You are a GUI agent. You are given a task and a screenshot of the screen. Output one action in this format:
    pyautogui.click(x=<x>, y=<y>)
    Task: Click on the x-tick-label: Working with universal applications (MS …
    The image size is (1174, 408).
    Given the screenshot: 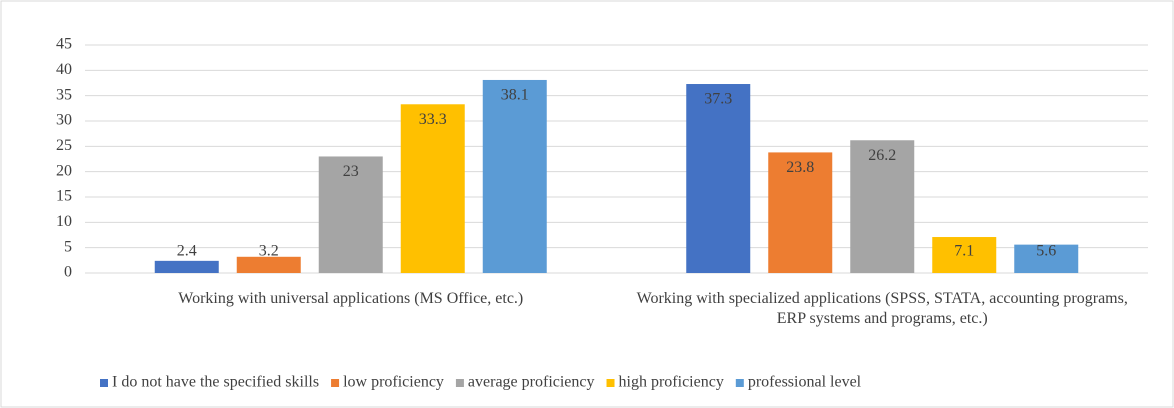 What is the action you would take?
    pyautogui.click(x=351, y=298)
    